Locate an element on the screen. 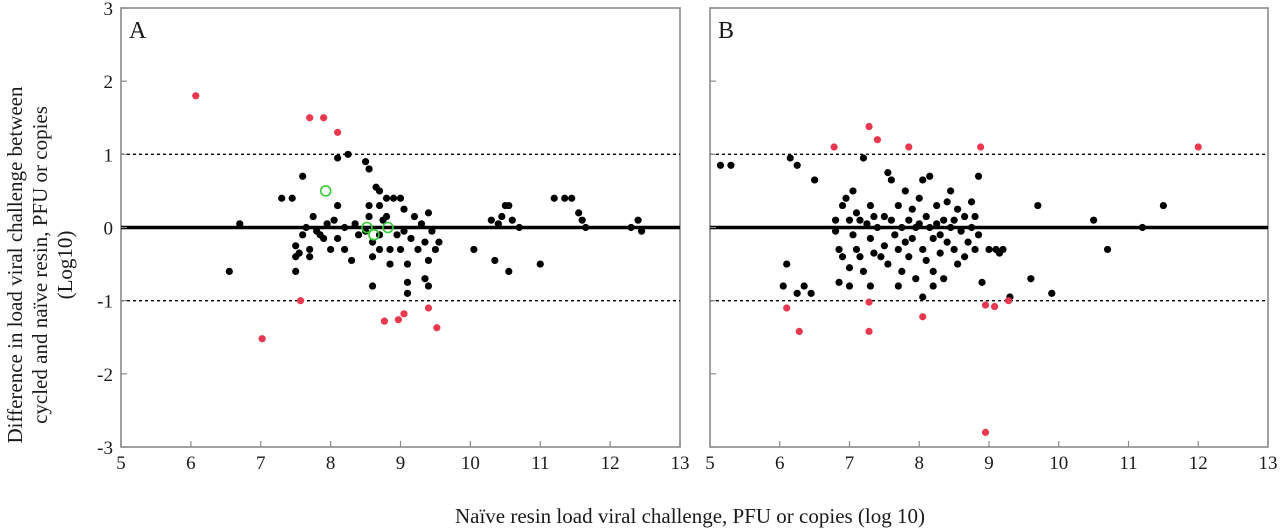 The height and width of the screenshot is (530, 1280). y-axis-title-line-3: (Log10) is located at coordinates (65, 265).